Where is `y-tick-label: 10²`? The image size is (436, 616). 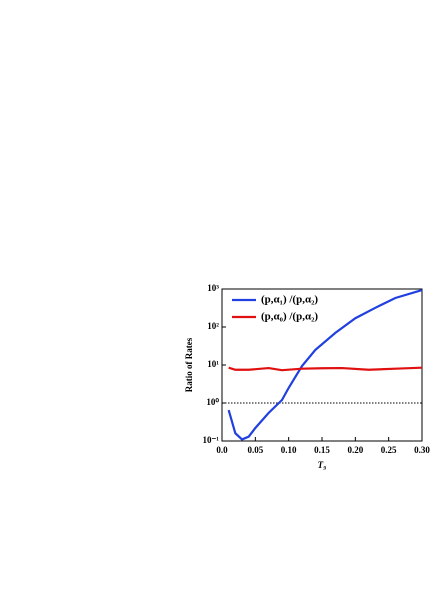 y-tick-label: 10² is located at coordinates (213, 326).